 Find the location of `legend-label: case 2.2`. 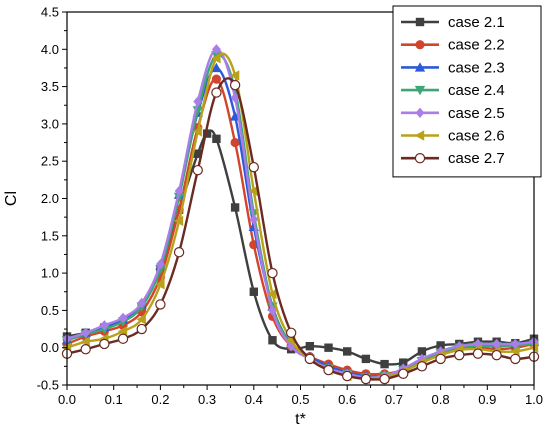

legend-label: case 2.2 is located at coordinates (476, 45).